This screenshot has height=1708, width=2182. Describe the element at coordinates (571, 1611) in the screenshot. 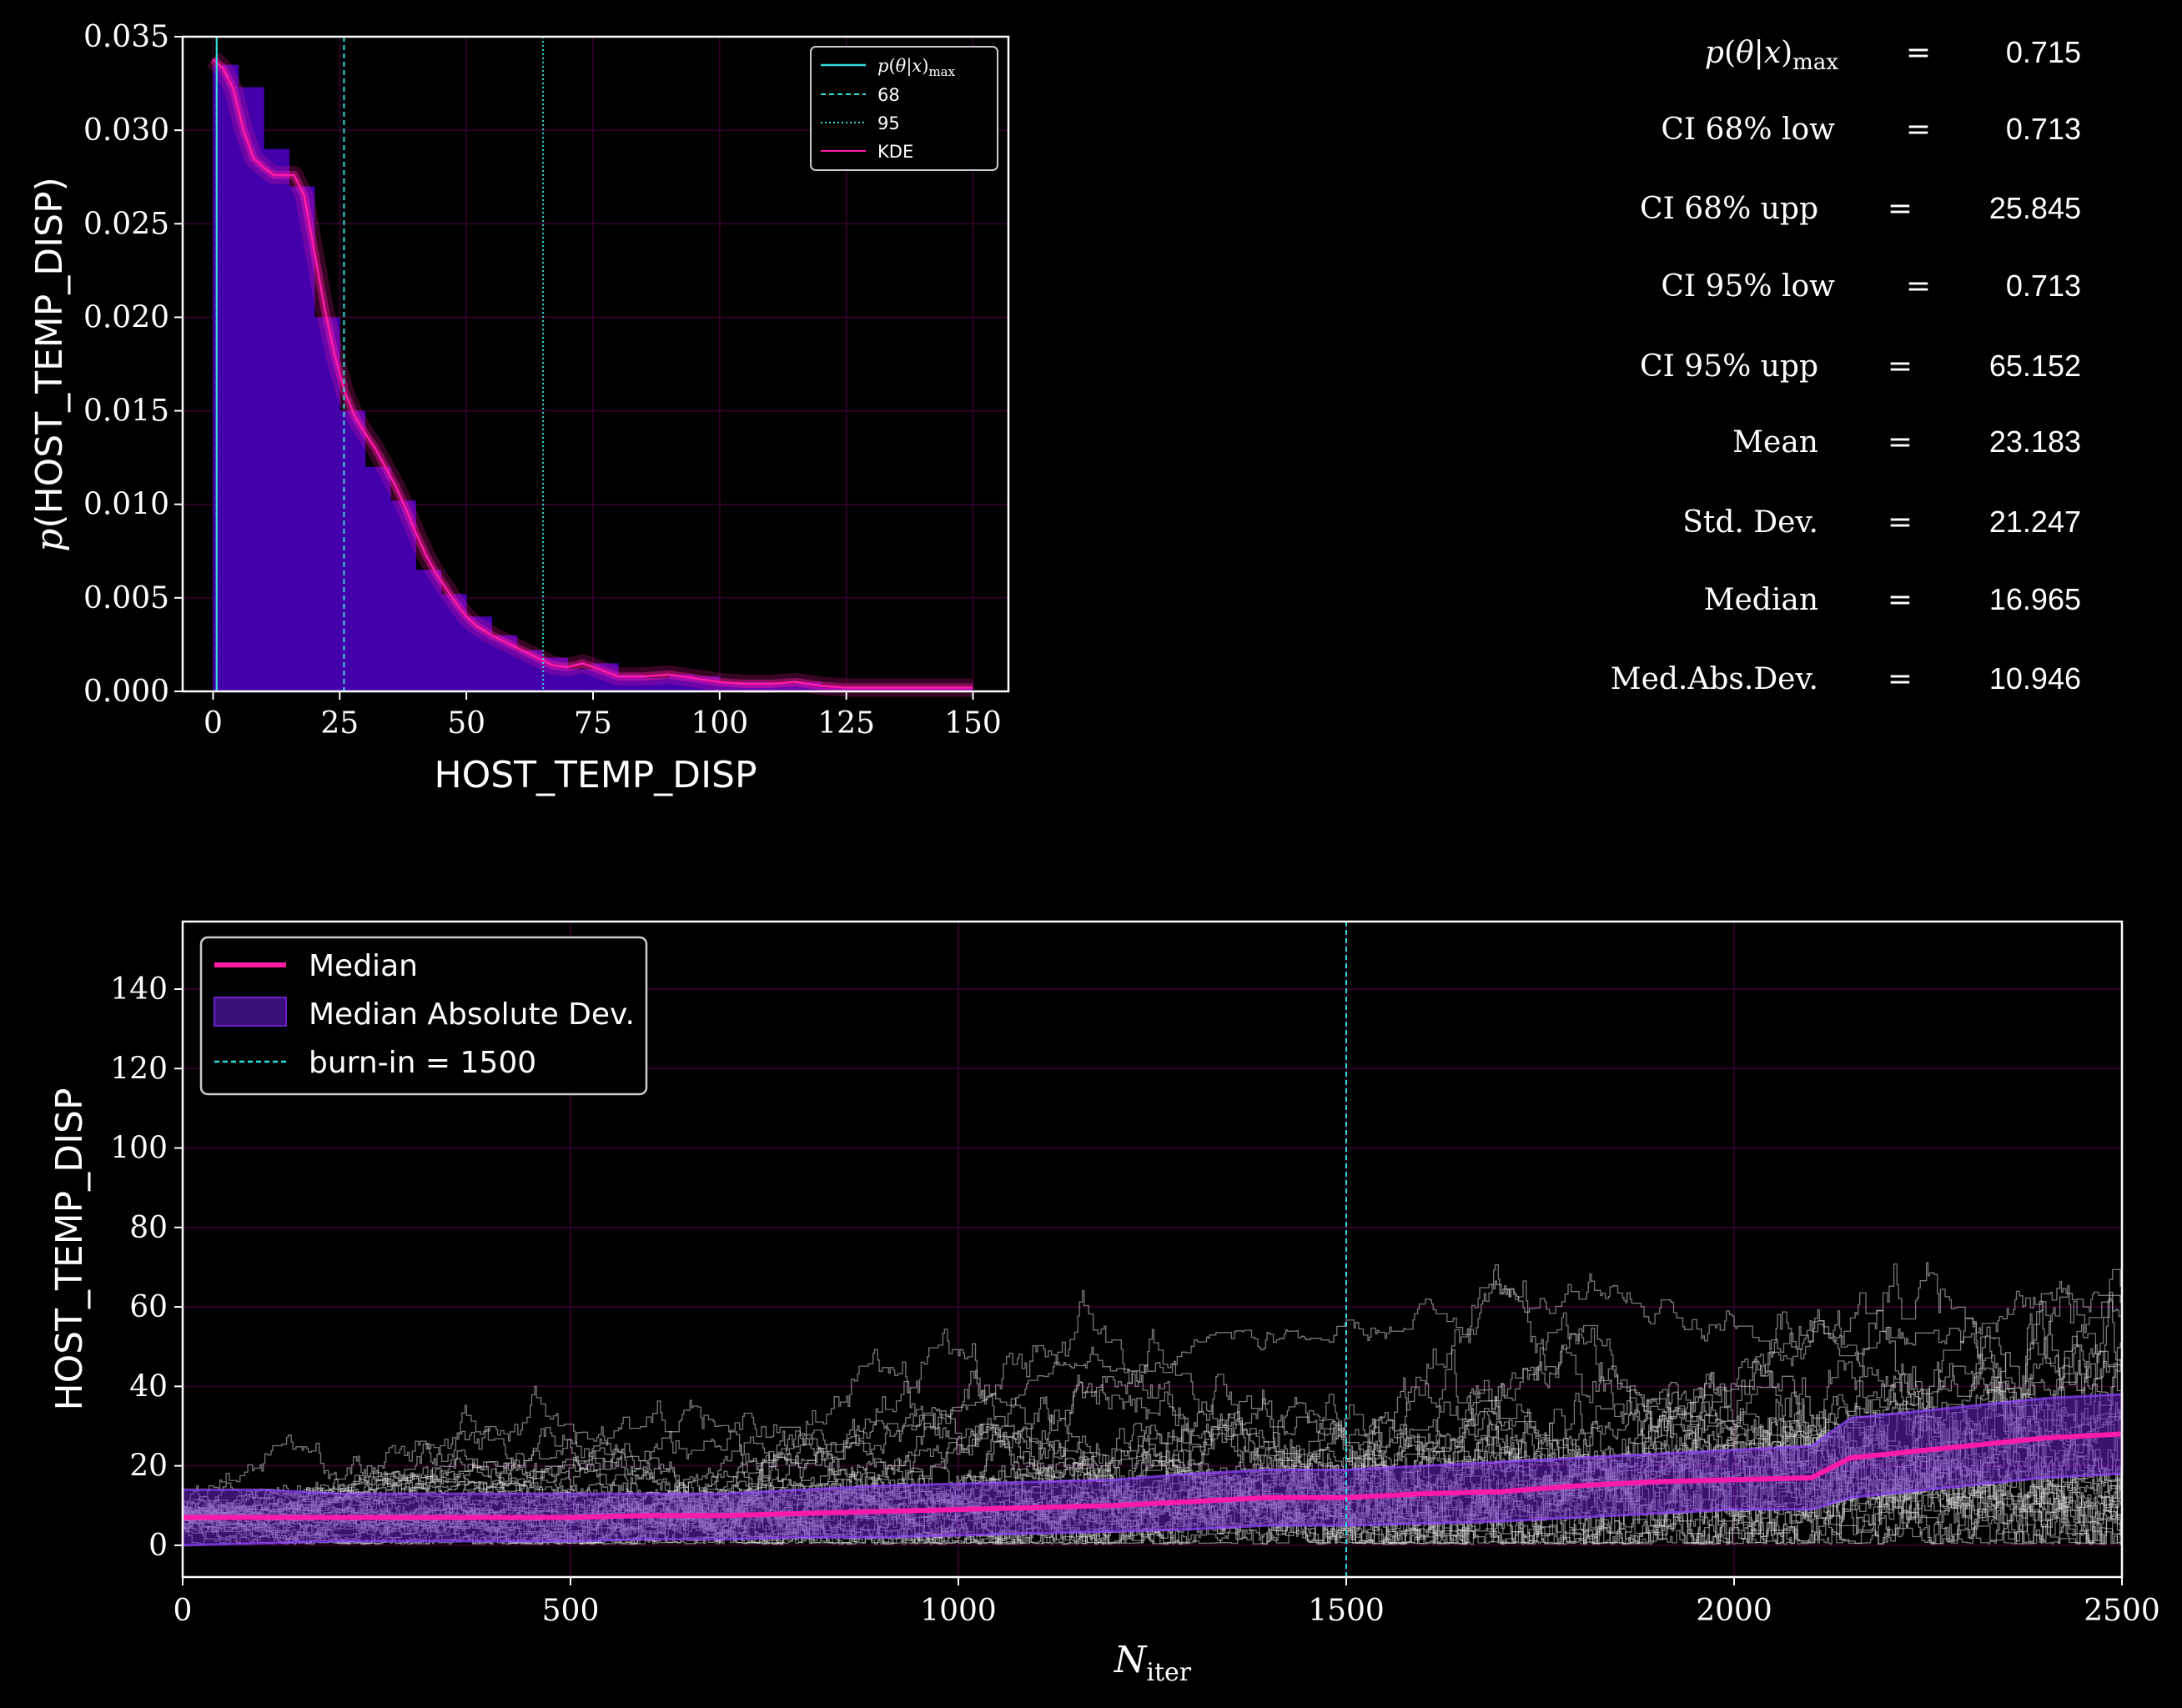

I see `trace-x-tick-label: 500` at that location.